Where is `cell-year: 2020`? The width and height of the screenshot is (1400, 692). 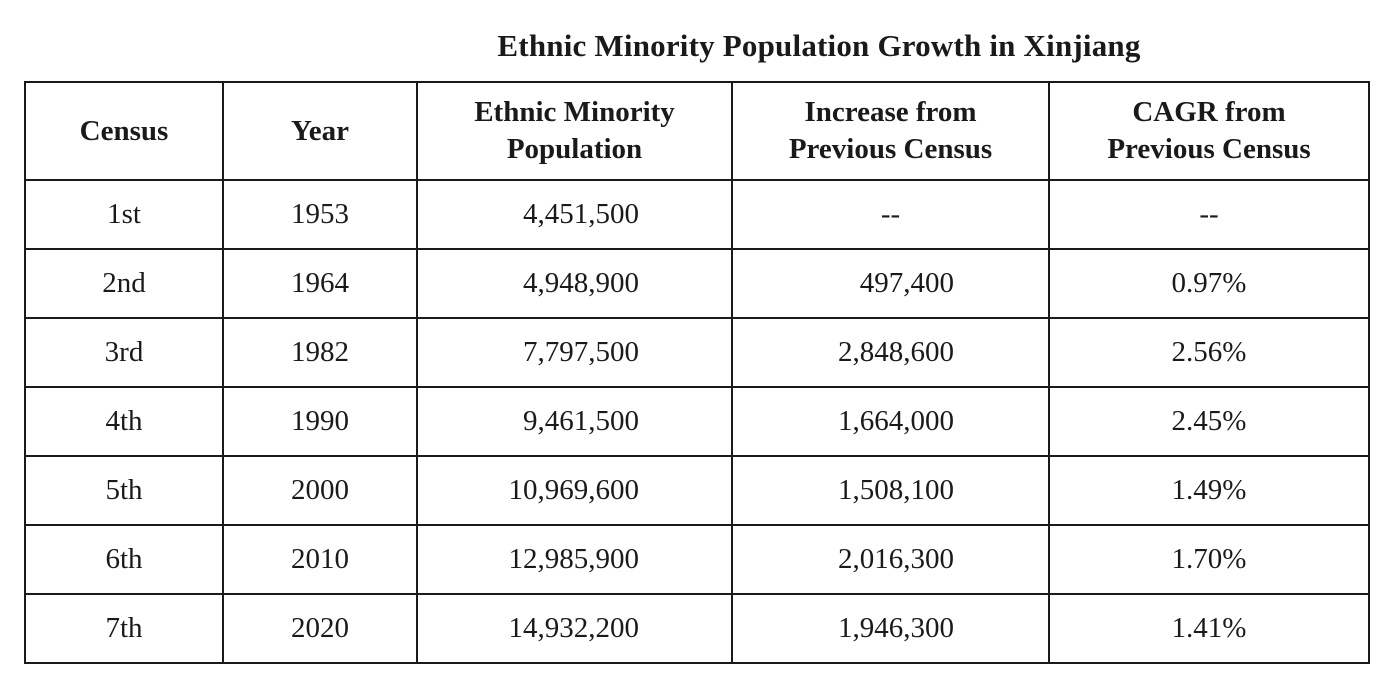
cell-year: 2020 is located at coordinates (320, 628).